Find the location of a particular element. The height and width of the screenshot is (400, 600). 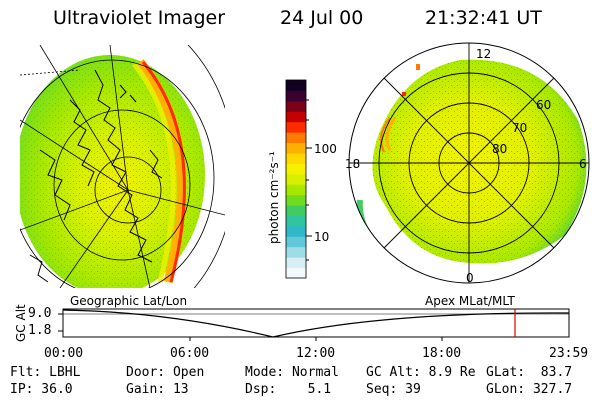

color-scale-bar is located at coordinates (298, 179).